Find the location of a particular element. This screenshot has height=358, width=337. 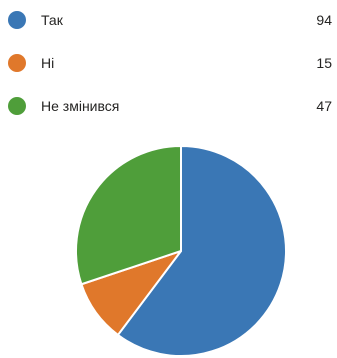

legend-item-ni: Ні 15 is located at coordinates (168, 65).